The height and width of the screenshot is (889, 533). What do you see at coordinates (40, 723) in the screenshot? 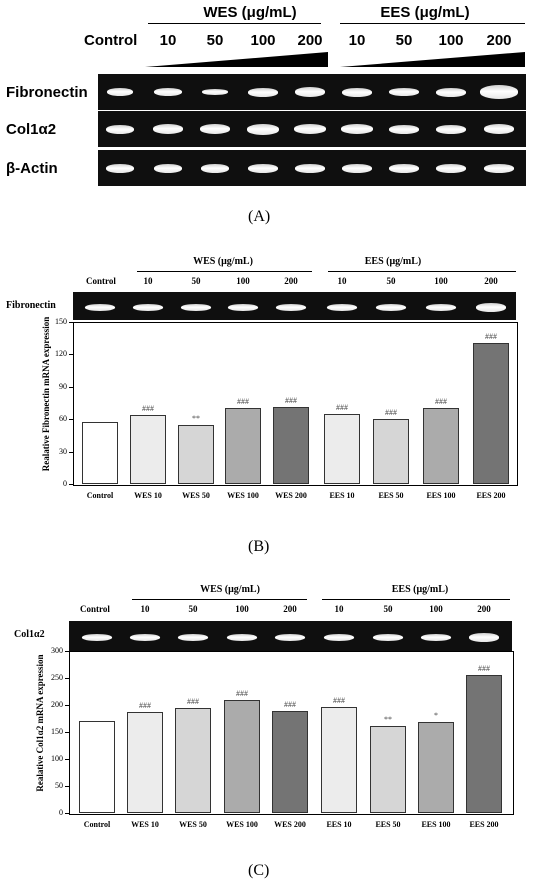
I see `y-axis-label: Realative Col1α2 mRNA expression` at bounding box center [40, 723].